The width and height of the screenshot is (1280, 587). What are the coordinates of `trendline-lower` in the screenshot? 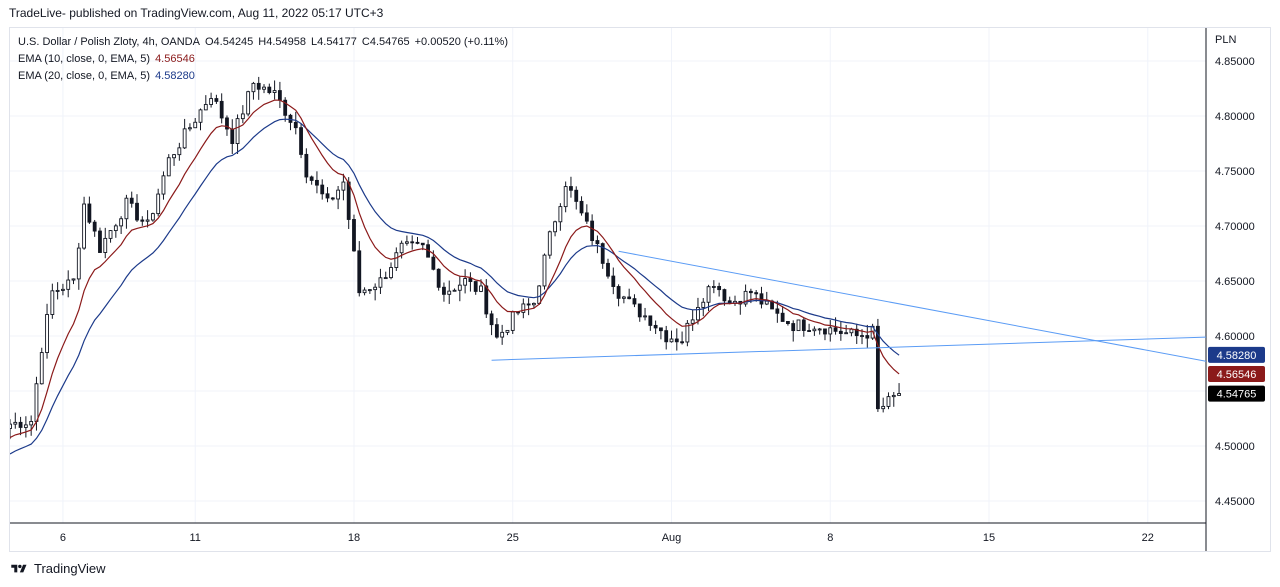 It's located at (848, 348).